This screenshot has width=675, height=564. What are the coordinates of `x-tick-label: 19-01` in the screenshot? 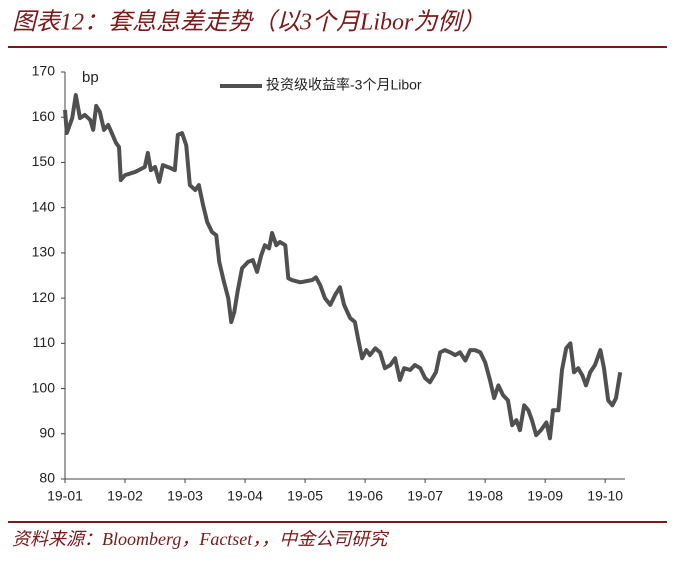 It's located at (65, 496).